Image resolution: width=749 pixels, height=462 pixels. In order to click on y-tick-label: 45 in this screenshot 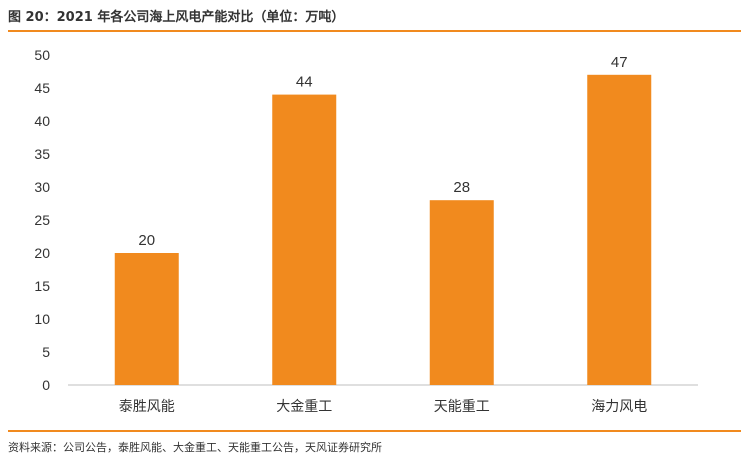, I will do `click(42, 88)`.